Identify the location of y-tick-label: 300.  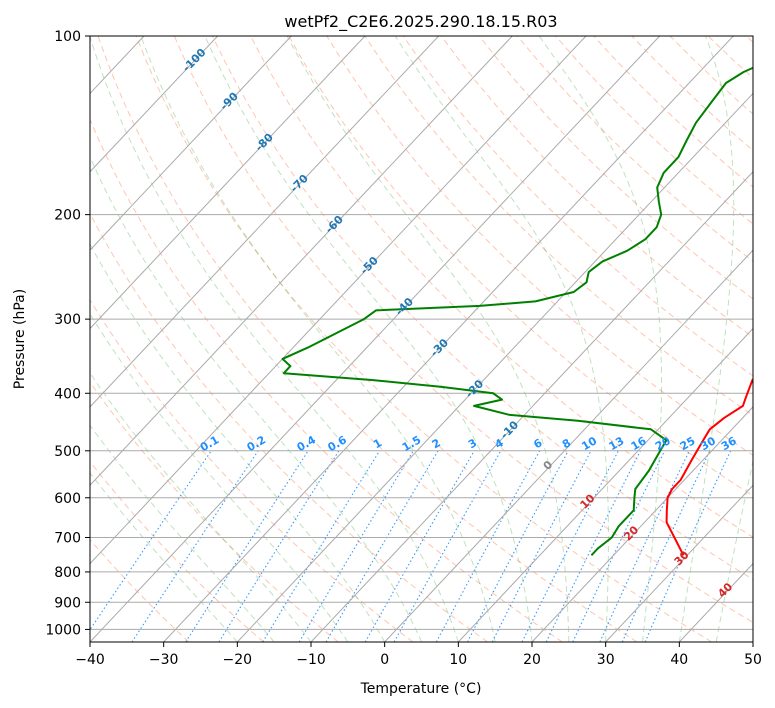
(67, 320).